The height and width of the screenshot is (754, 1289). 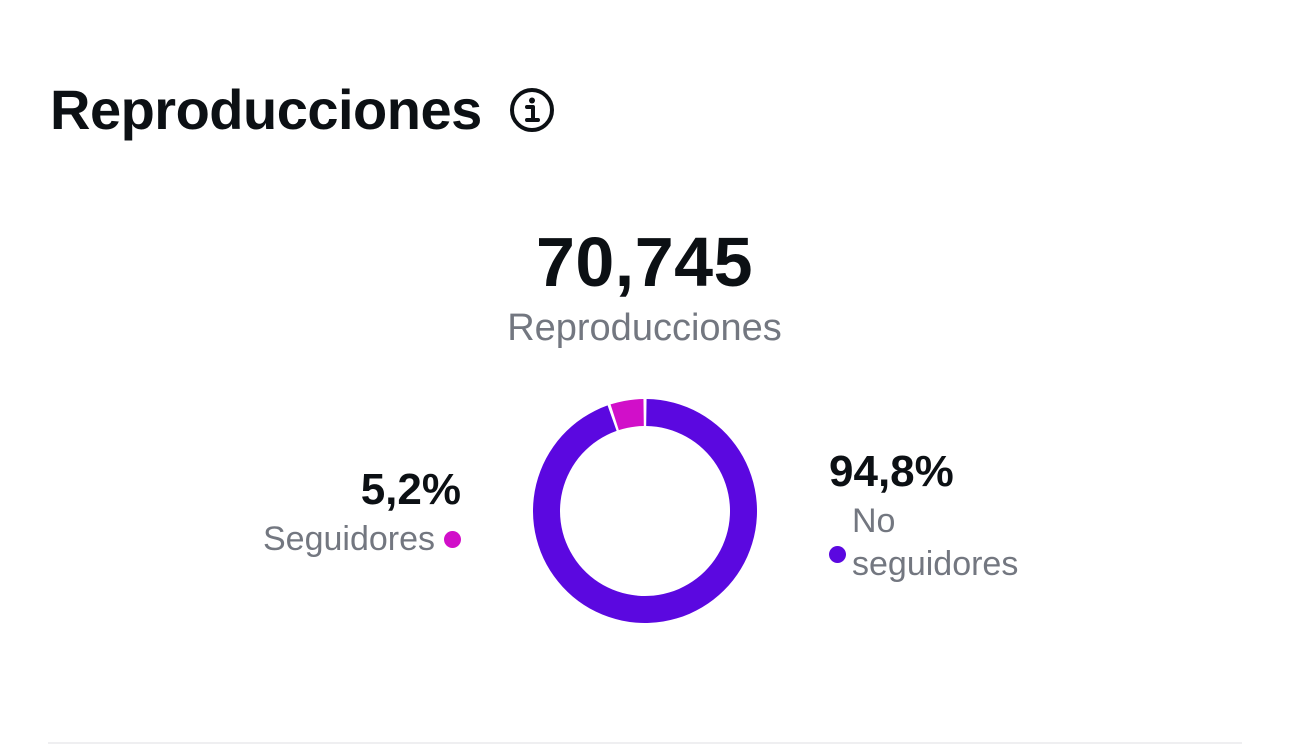 What do you see at coordinates (627, 415) in the screenshot?
I see `donut-slice-followers` at bounding box center [627, 415].